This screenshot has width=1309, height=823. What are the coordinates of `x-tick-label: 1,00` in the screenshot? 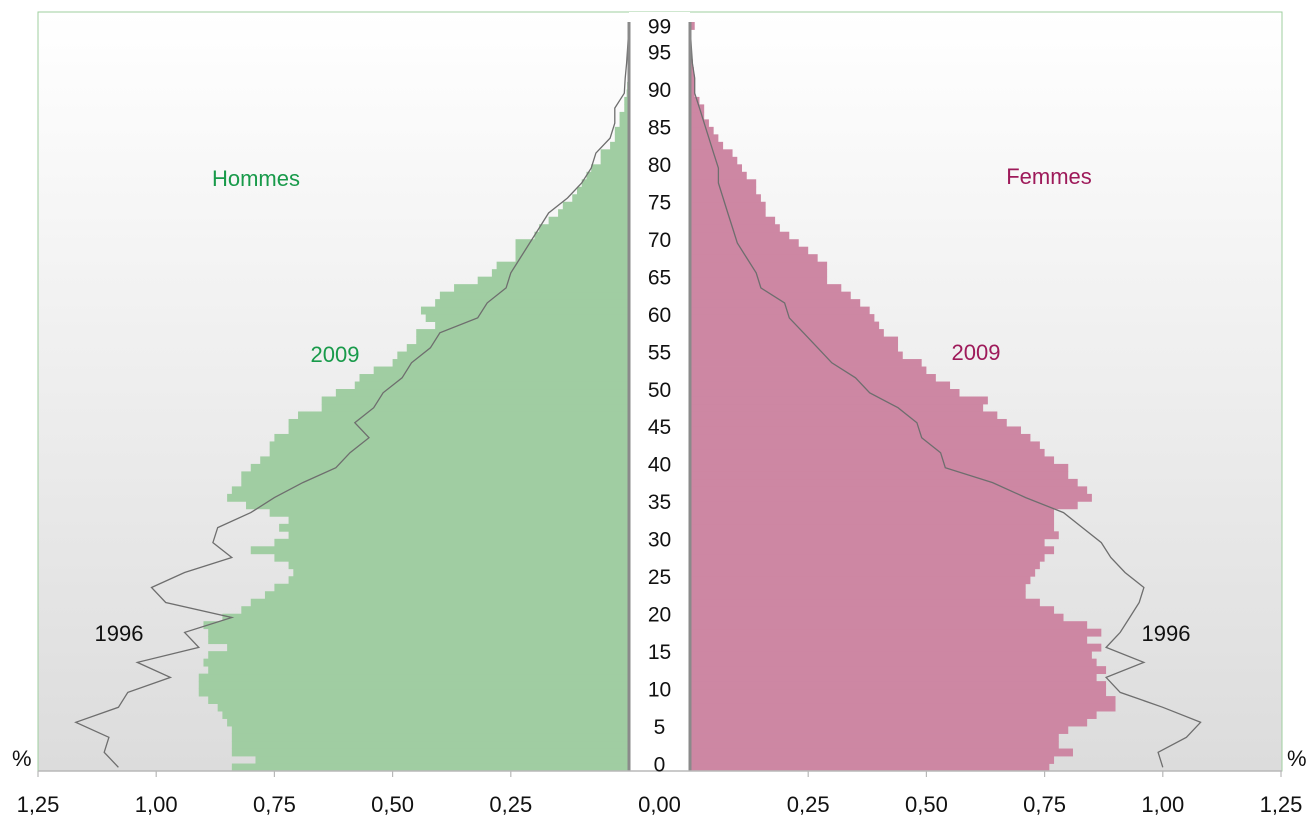 It's located at (1162, 804).